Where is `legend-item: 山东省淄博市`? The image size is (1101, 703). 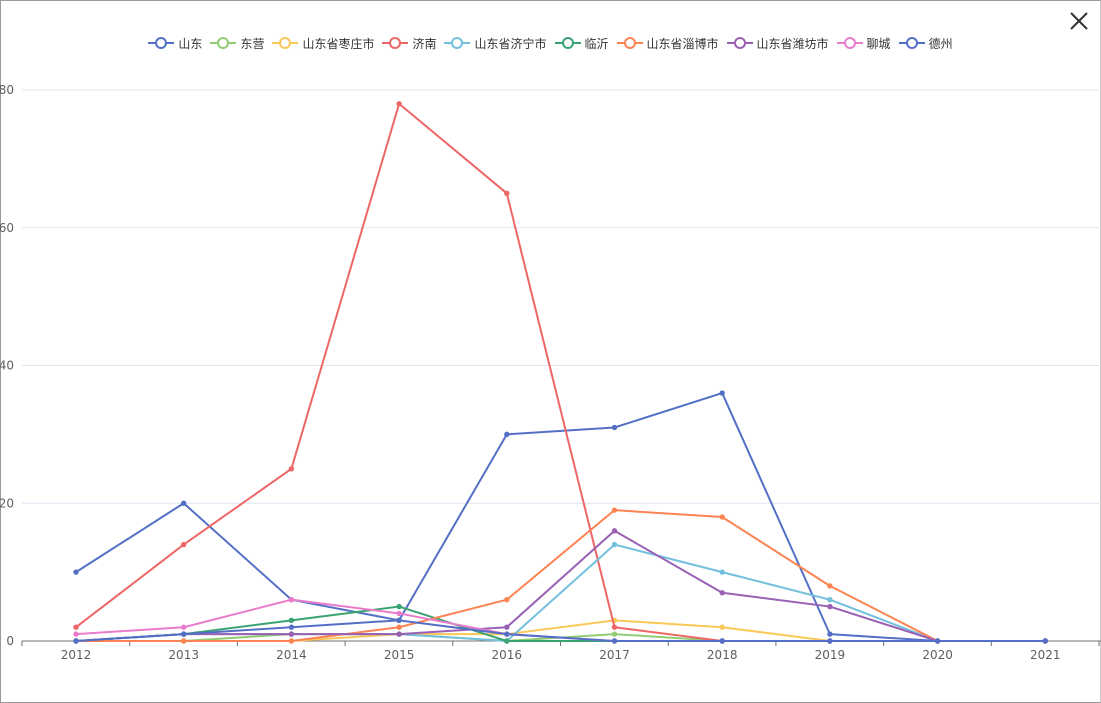
legend-item: 山东省淄博市 is located at coordinates (667, 43).